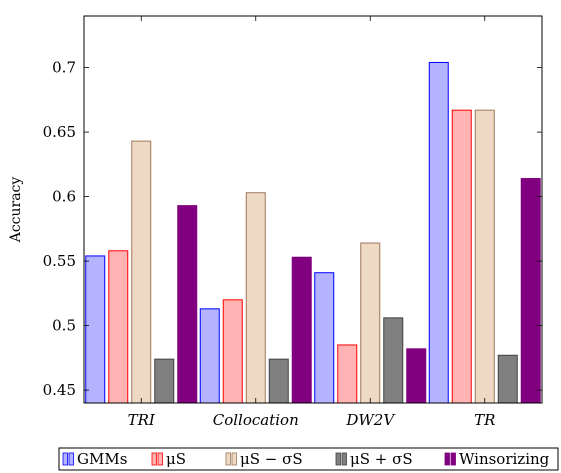 This screenshot has width=561, height=473. Describe the element at coordinates (271, 459) in the screenshot. I see `legend-label: μS − σS` at that location.